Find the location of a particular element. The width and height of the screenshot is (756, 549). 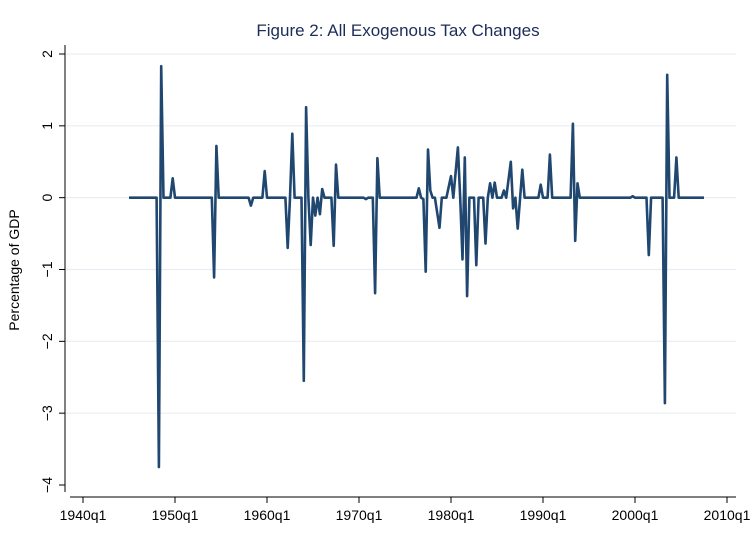

y-tick-label: 0 is located at coordinates (47, 198).